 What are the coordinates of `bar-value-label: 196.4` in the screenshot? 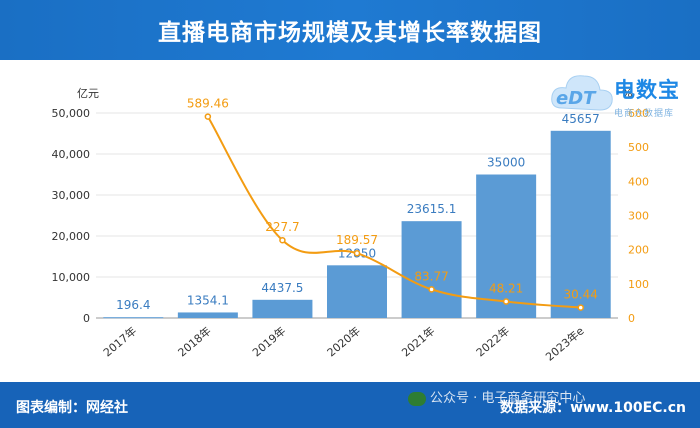 It's located at (133, 305).